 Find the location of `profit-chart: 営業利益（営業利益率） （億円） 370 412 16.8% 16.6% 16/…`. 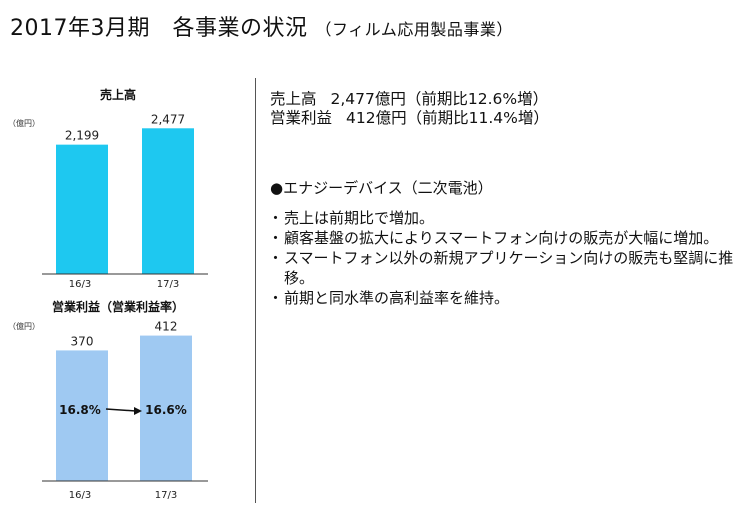

profit-chart: 営業利益（営業利益率） （億円） 370 412 16.8% 16.6% 16/… is located at coordinates (108, 400).